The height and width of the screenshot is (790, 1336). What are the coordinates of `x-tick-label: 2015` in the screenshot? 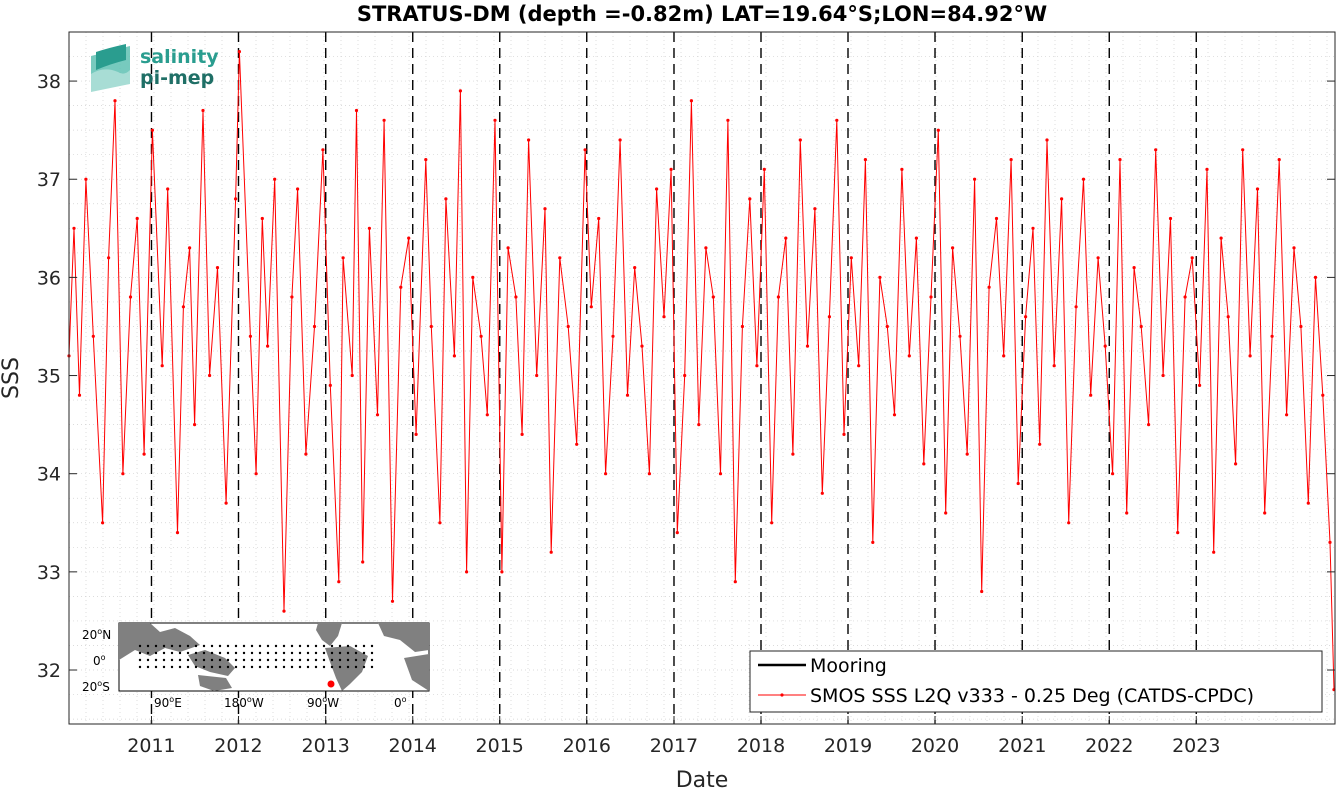 It's located at (500, 746).